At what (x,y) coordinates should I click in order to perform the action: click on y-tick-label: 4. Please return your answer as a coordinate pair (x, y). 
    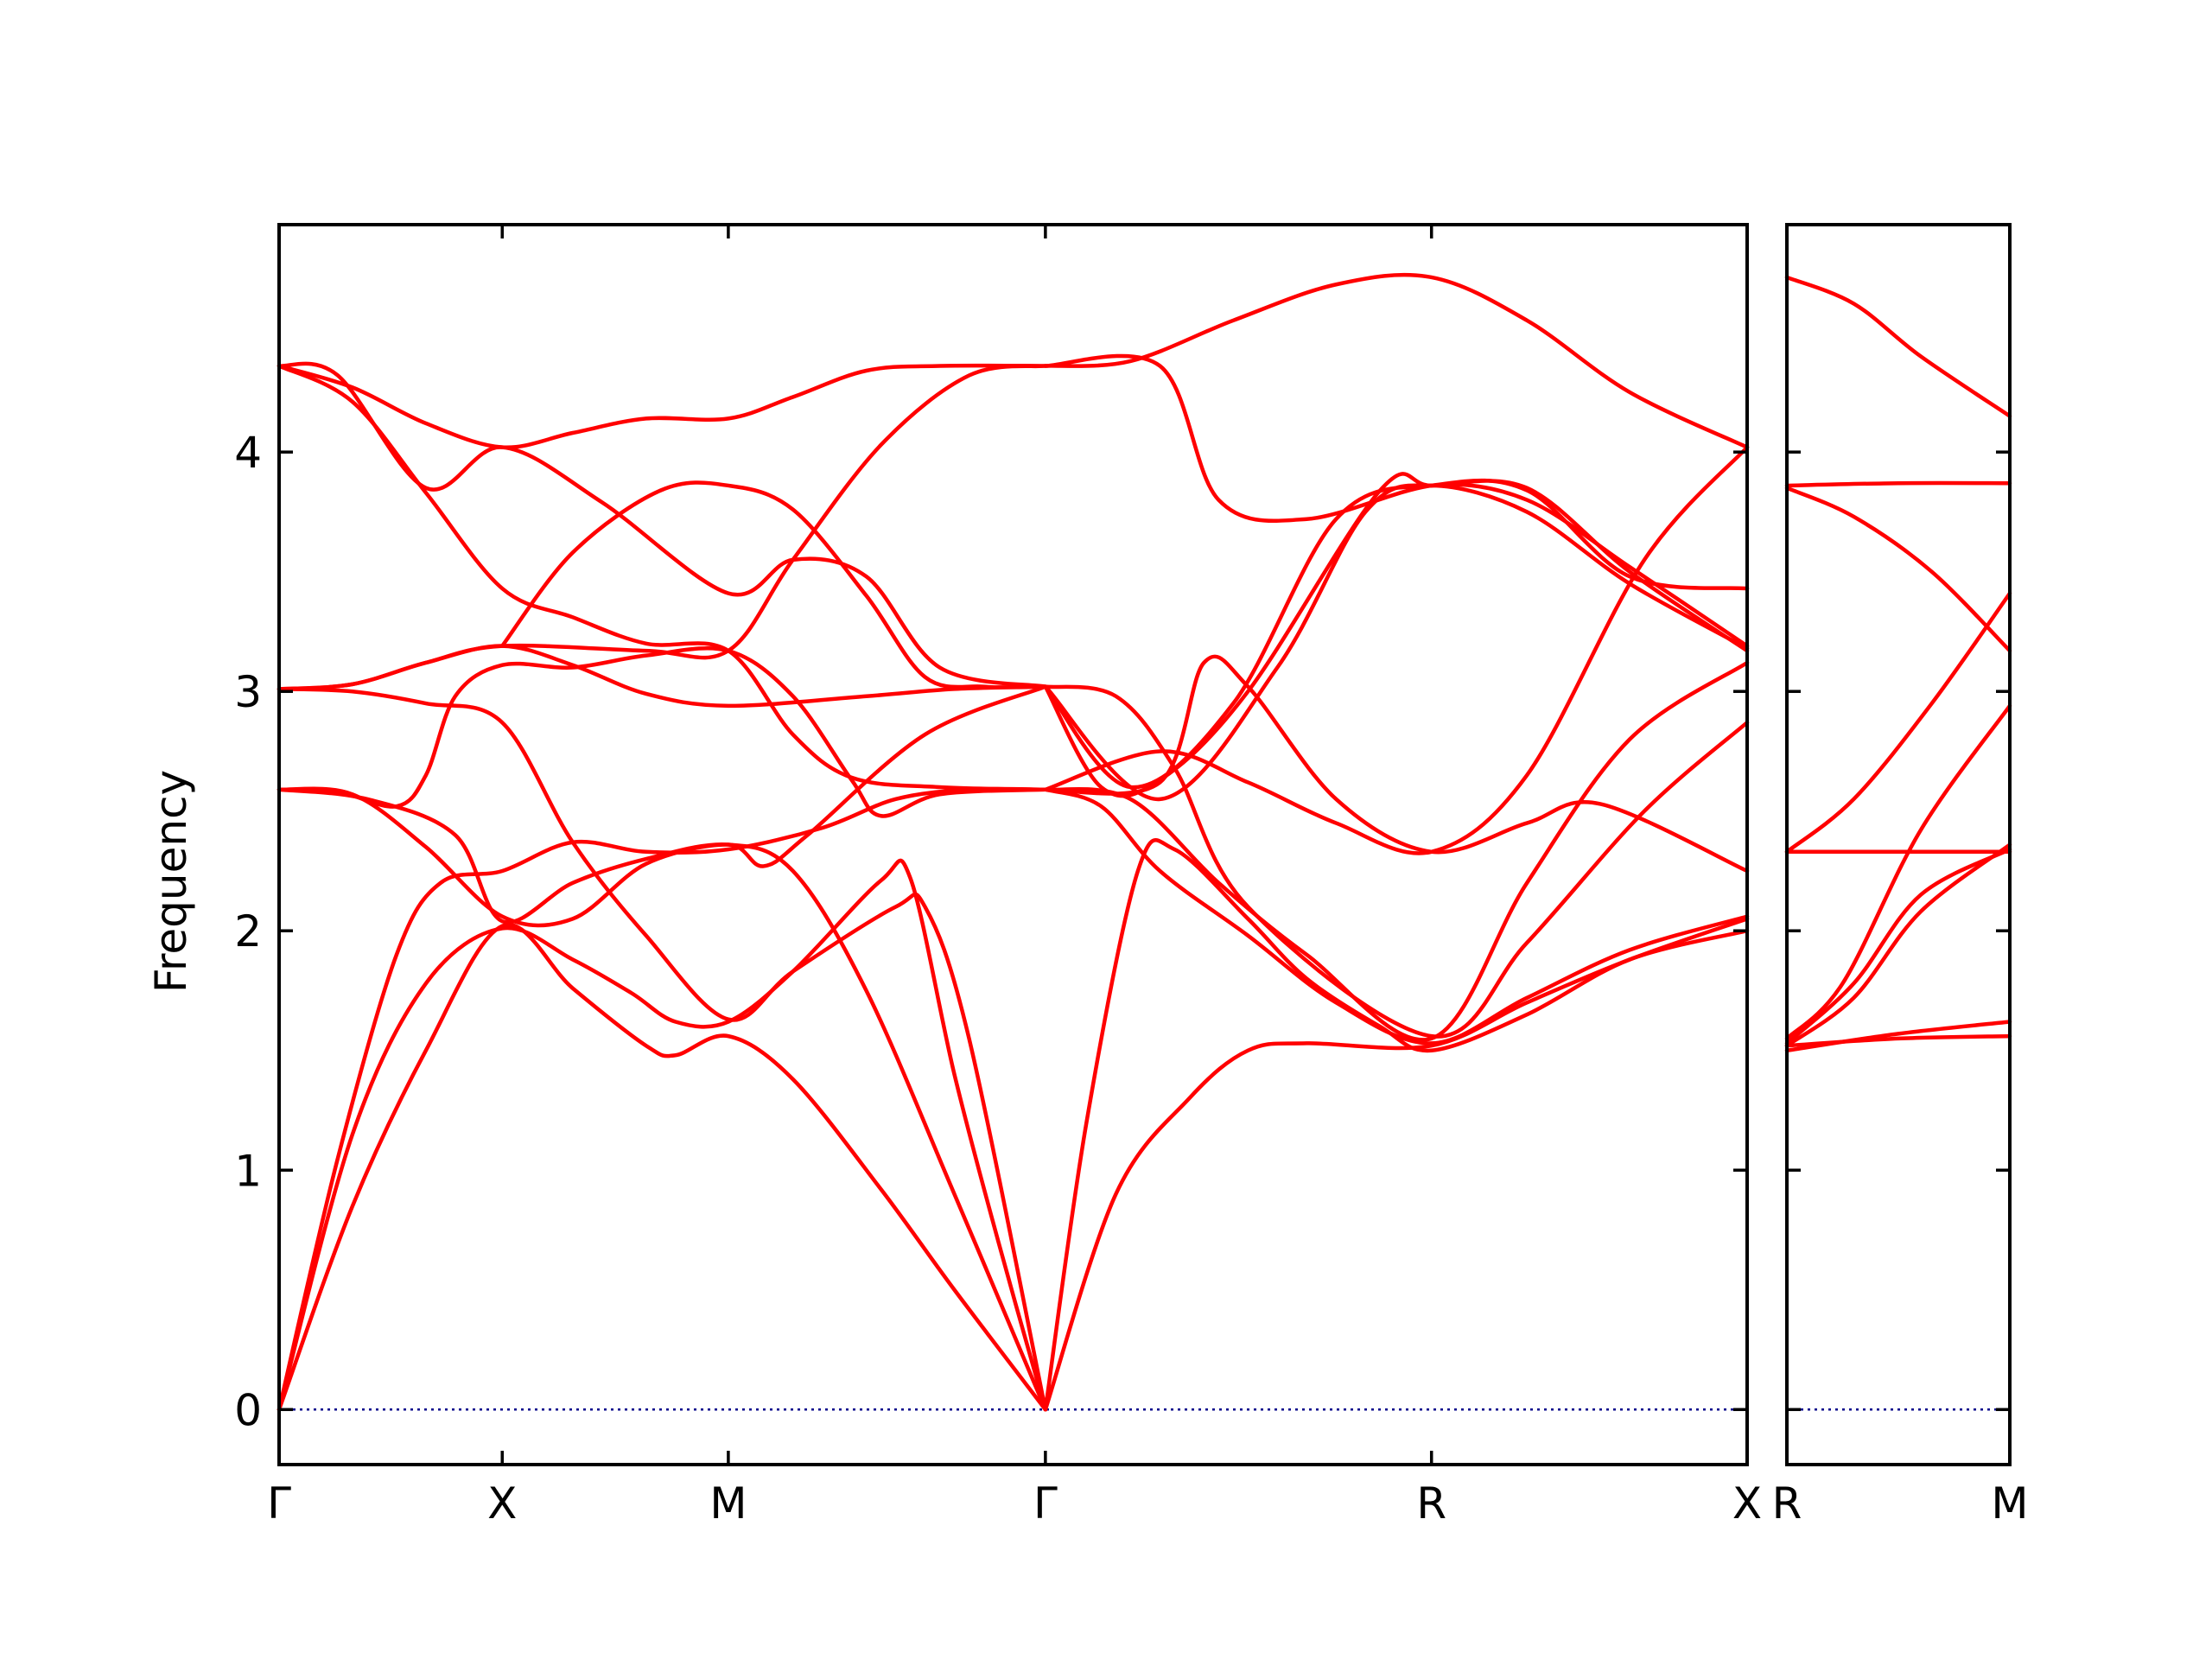
    Looking at the image, I should click on (248, 453).